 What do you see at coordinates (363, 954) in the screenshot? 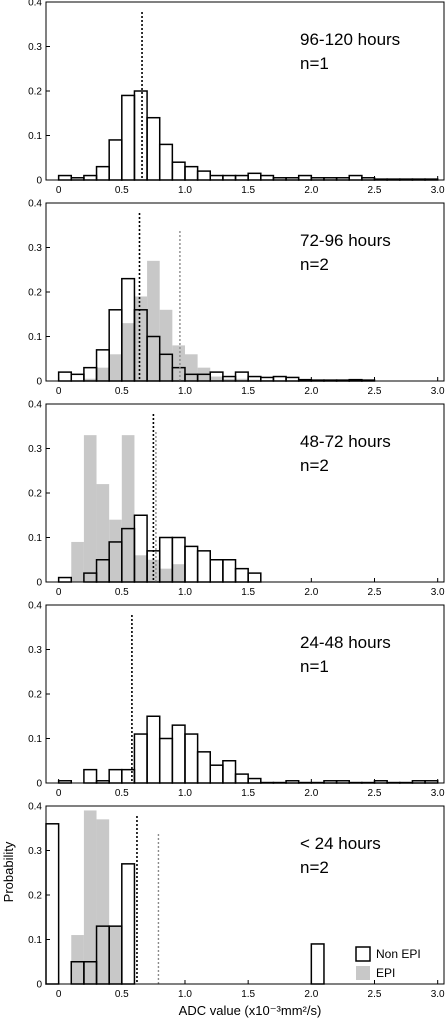
I see `legend-swatch-nonepi` at bounding box center [363, 954].